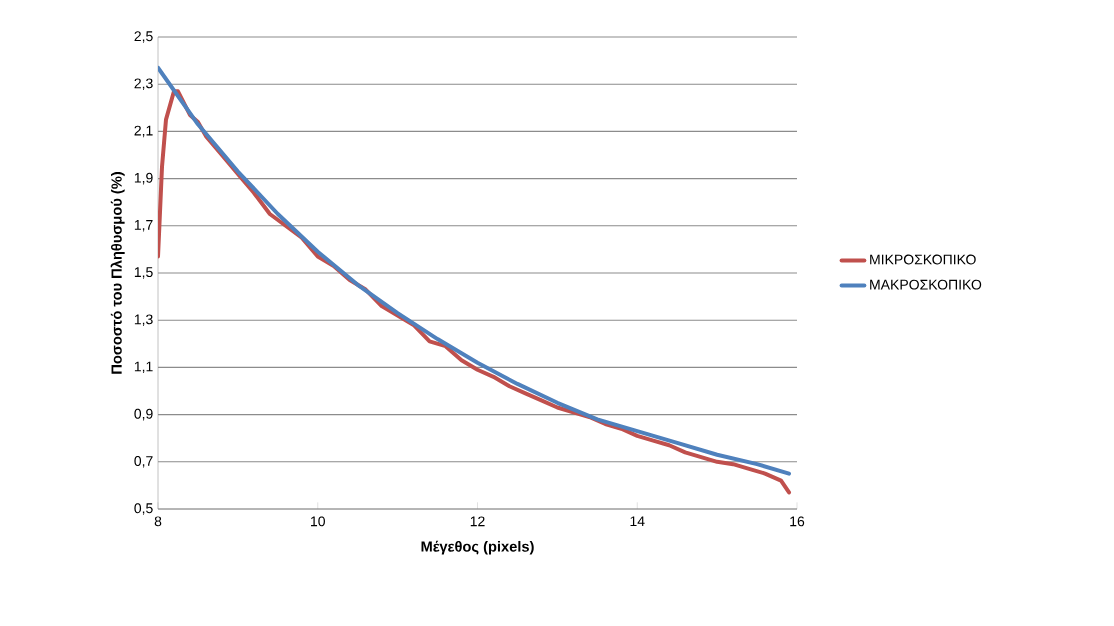  I want to click on legend-label: ΜΙΚΡΟΣΚΟΠΙΚΟ, so click(923, 259).